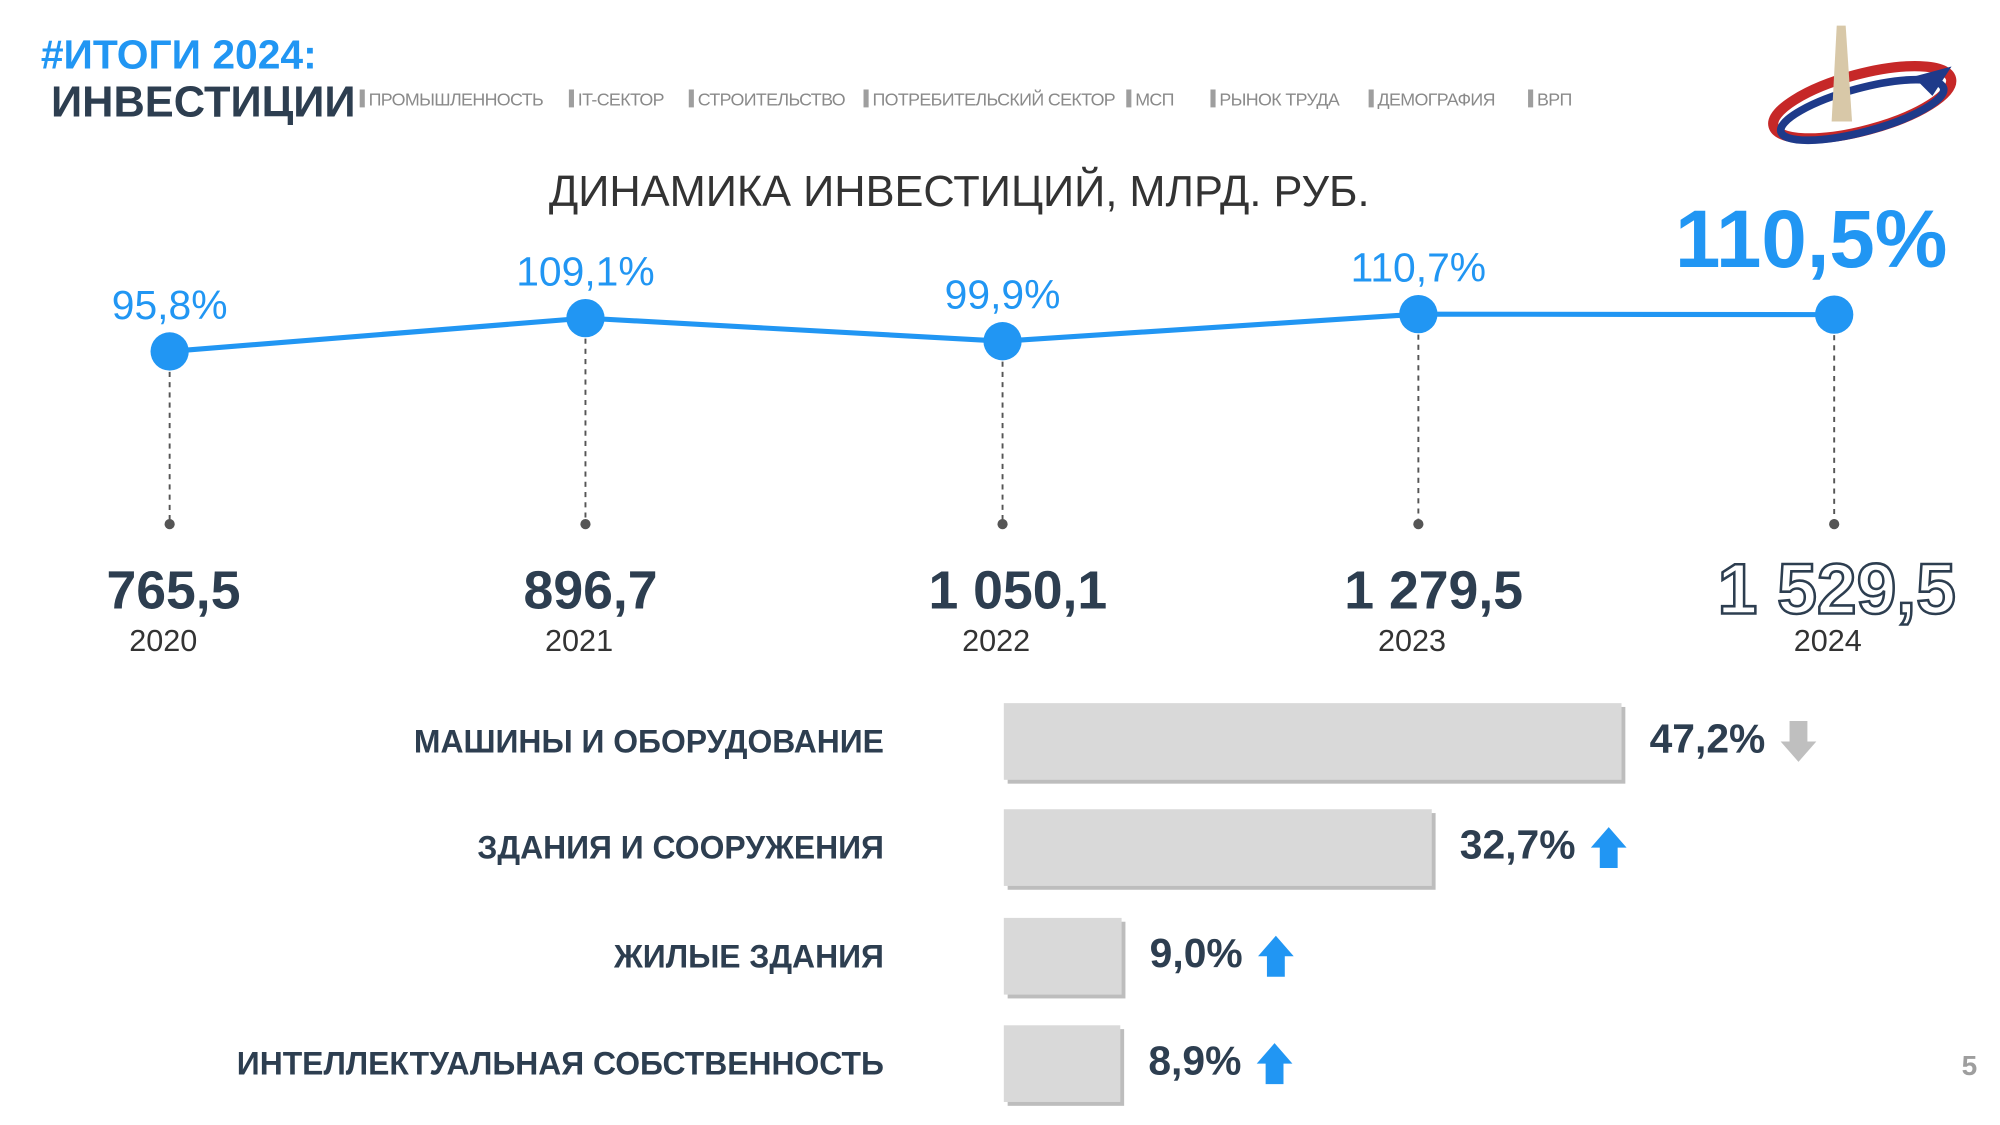 This screenshot has width=2000, height=1125. What do you see at coordinates (456, 100) in the screenshot?
I see `nav-item: ПРОМЫШЛЕННОСТЬ` at bounding box center [456, 100].